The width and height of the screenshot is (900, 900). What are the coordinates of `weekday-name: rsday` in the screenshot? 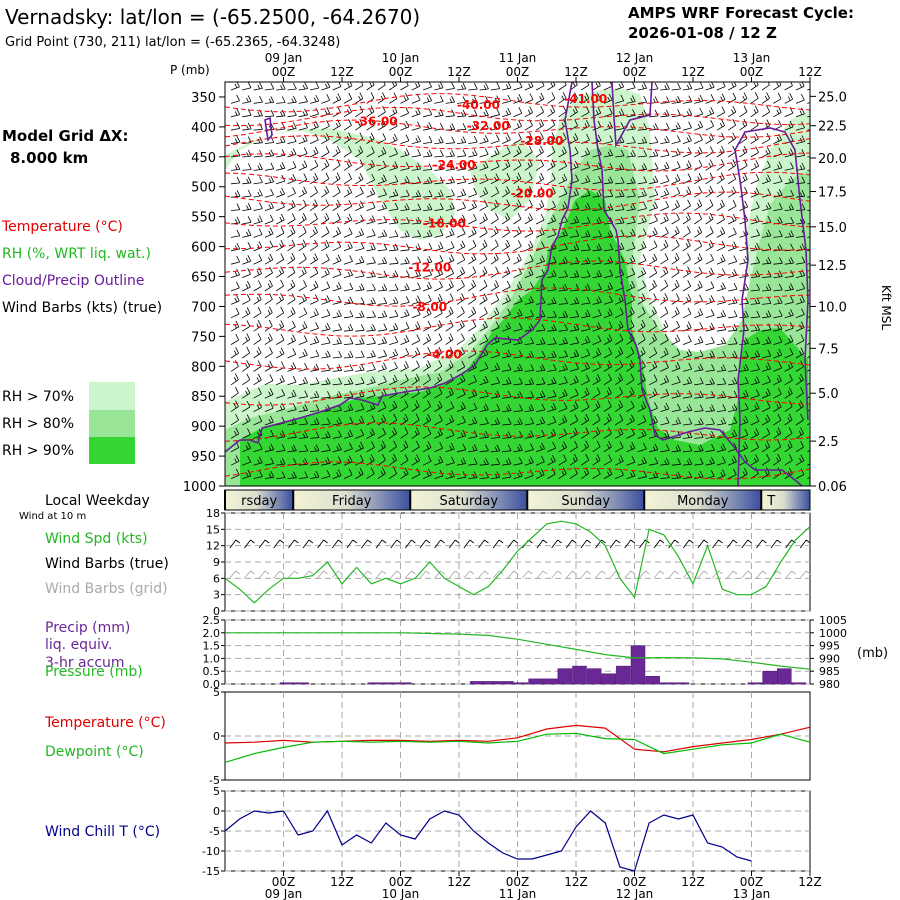 It's located at (259, 501).